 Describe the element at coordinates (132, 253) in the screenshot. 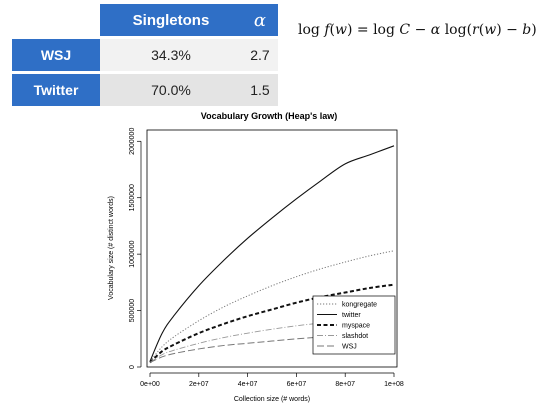

I see `y-tick-label: 1000000` at that location.